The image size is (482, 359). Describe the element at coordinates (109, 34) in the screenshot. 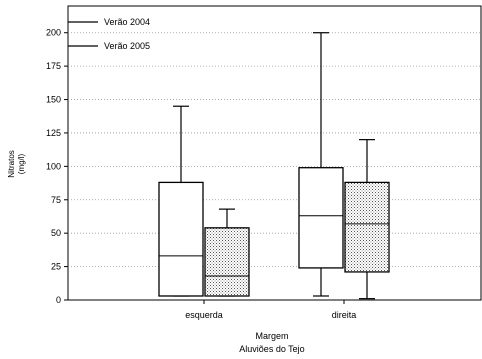

I see `legend: Verão 2004 Verão 2005` at that location.